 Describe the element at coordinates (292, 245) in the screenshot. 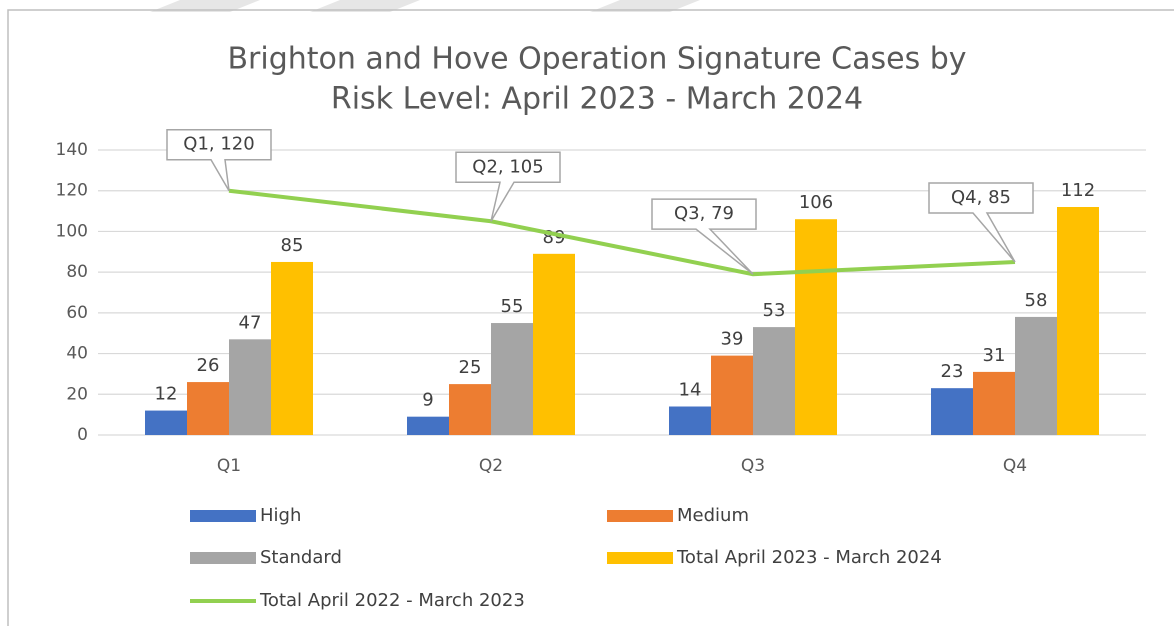

I see `data-label: 85` at that location.